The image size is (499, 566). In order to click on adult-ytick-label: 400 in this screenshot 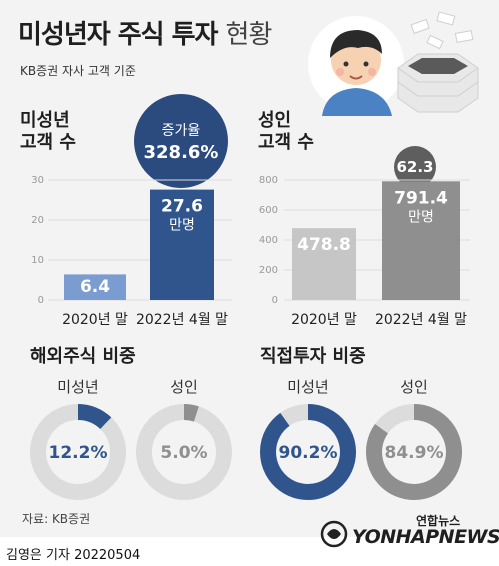, I will do `click(268, 240)`.